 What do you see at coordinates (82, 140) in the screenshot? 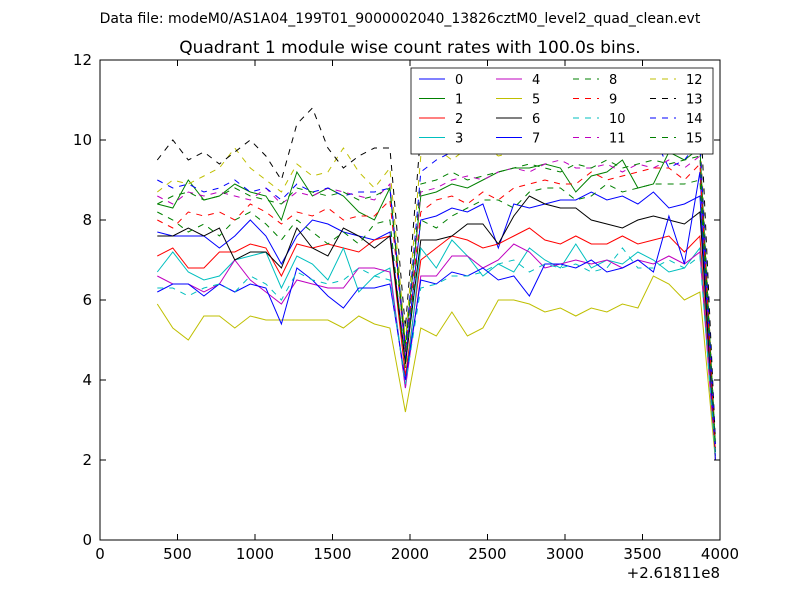
I see `y-tick-label: 10` at bounding box center [82, 140].